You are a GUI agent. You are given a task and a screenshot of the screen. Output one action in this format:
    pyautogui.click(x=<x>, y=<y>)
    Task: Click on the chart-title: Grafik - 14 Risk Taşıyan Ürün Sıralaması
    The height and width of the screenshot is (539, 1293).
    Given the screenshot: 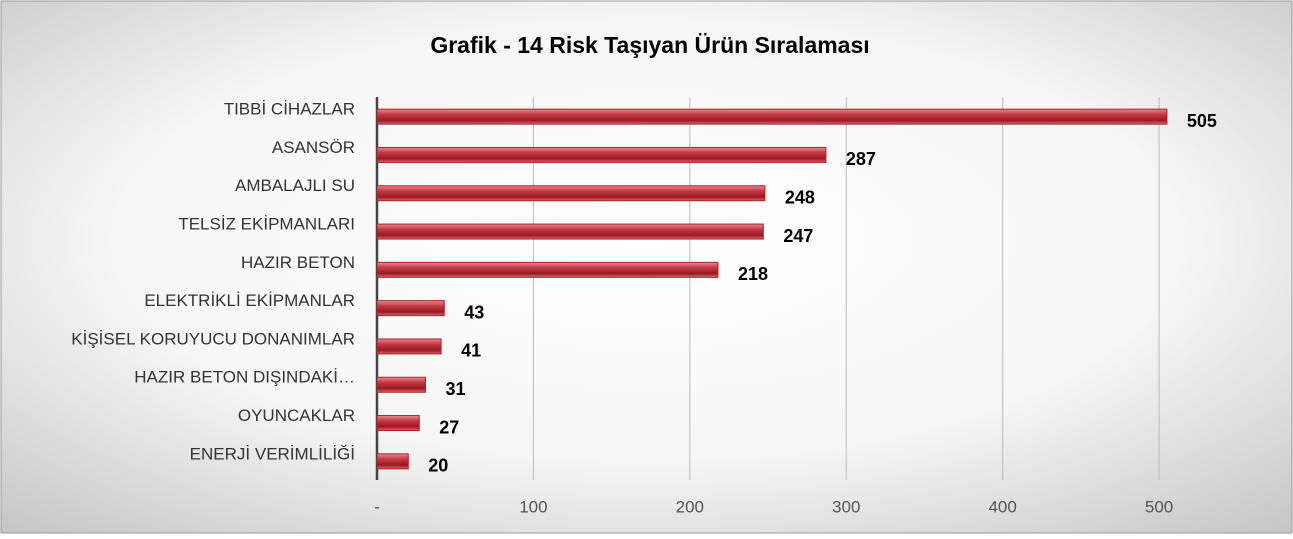 What is the action you would take?
    pyautogui.click(x=649, y=45)
    